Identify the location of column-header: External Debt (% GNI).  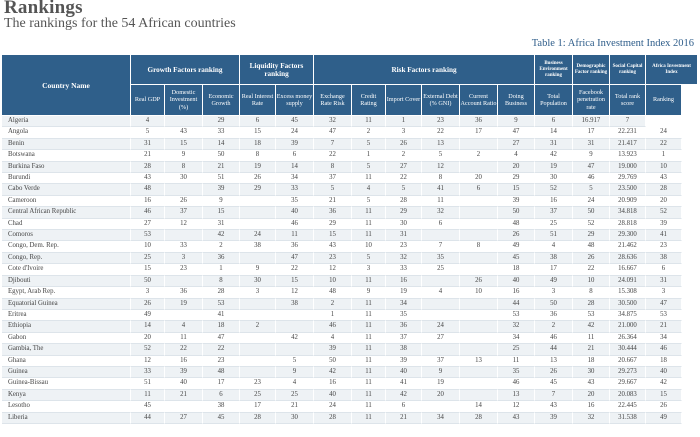
(441, 100).